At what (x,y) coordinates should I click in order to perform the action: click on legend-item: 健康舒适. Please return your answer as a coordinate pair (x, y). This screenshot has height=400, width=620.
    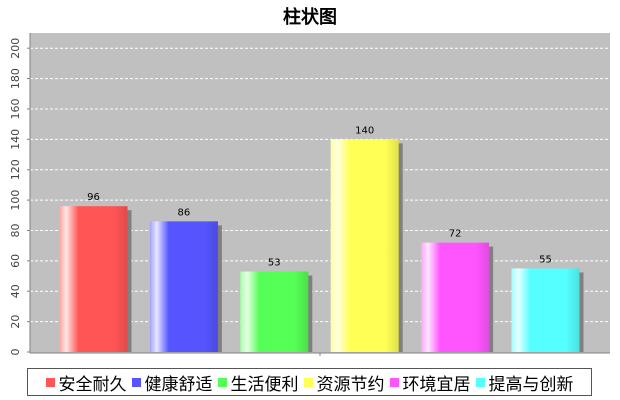
    Looking at the image, I should click on (172, 382).